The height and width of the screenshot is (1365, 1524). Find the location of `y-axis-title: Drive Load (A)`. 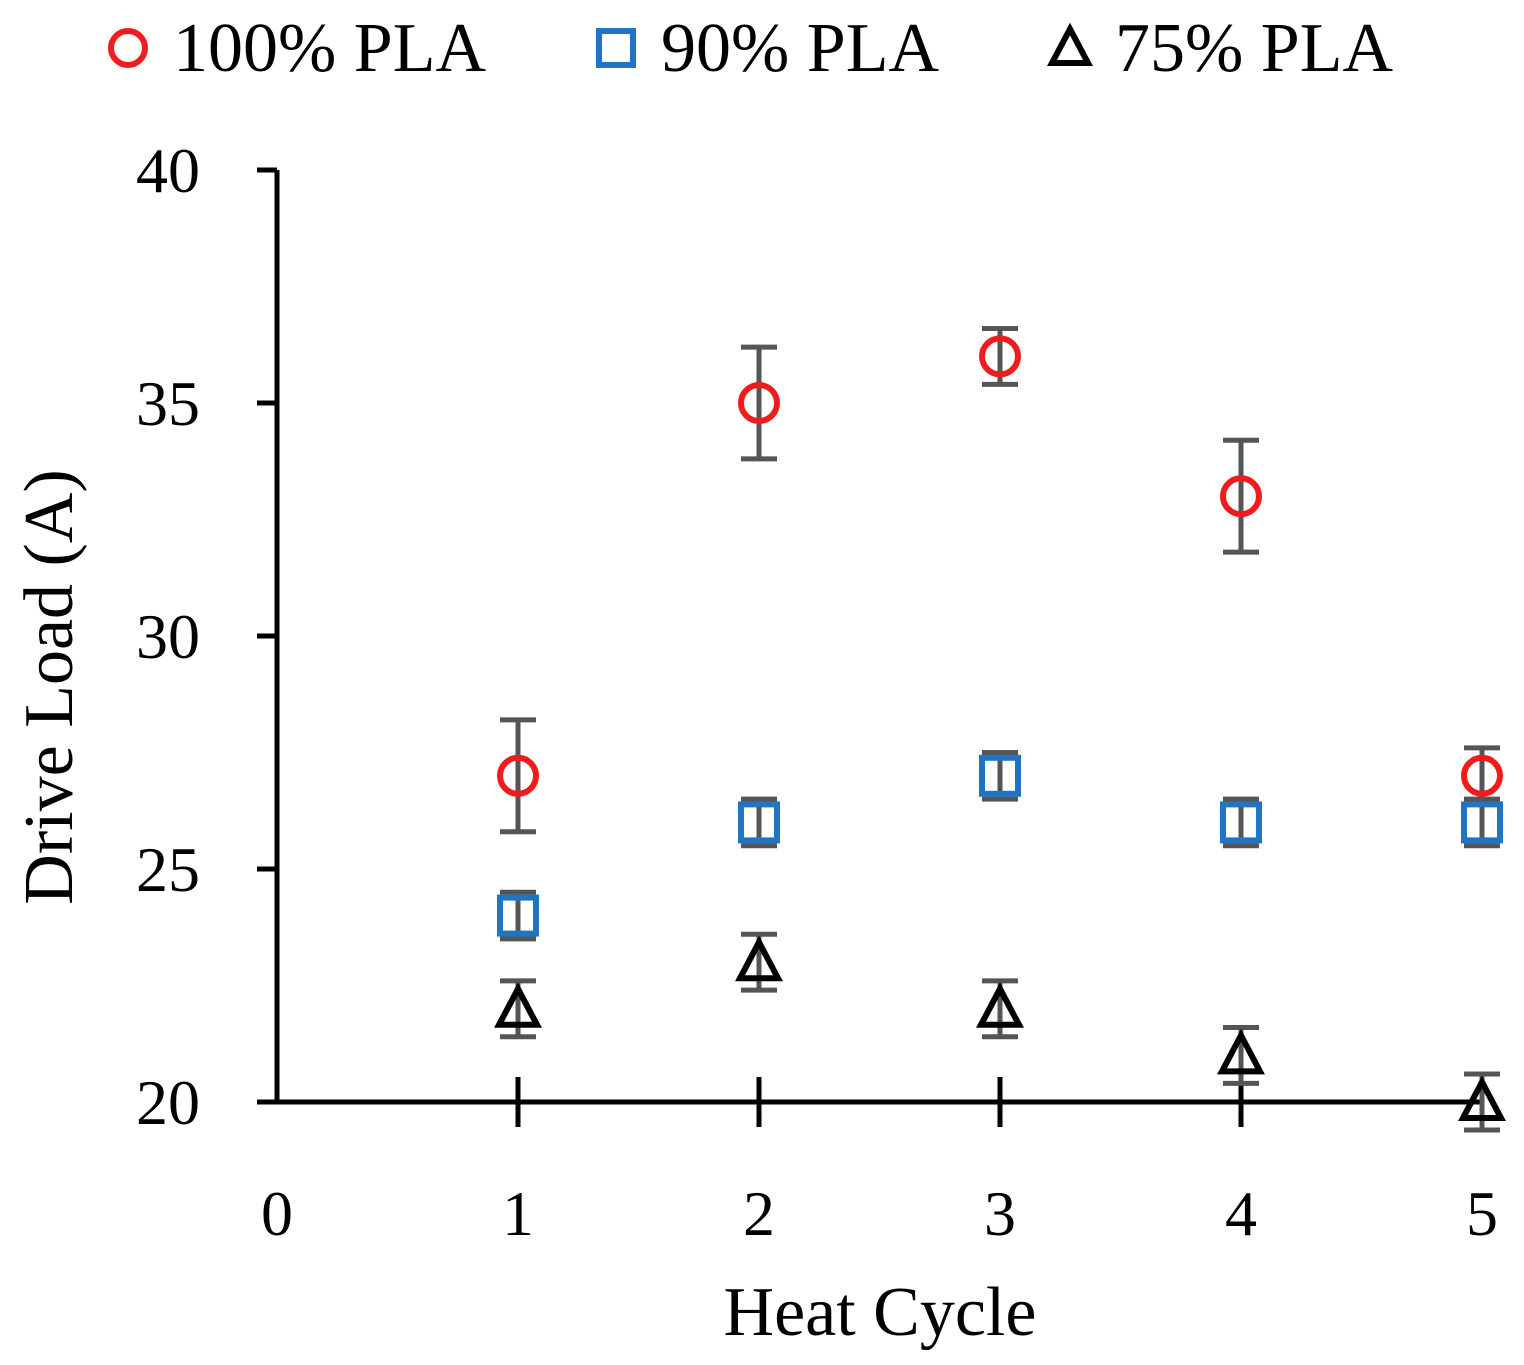

y-axis-title: Drive Load (A) is located at coordinates (49, 686).